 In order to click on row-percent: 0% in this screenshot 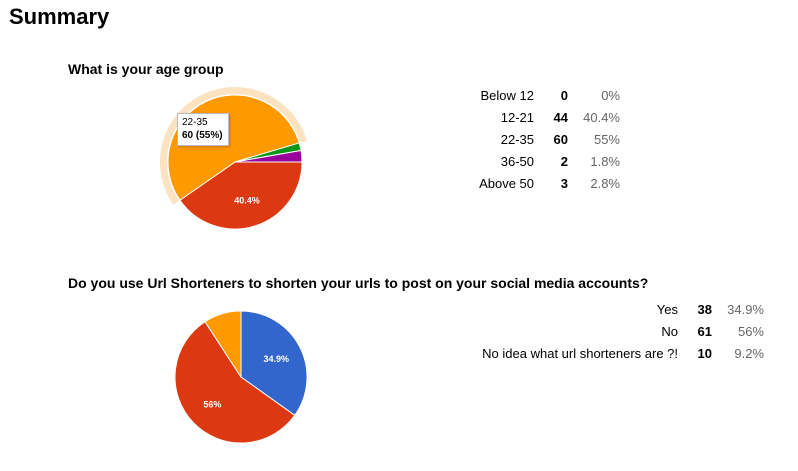, I will do `click(610, 95)`.